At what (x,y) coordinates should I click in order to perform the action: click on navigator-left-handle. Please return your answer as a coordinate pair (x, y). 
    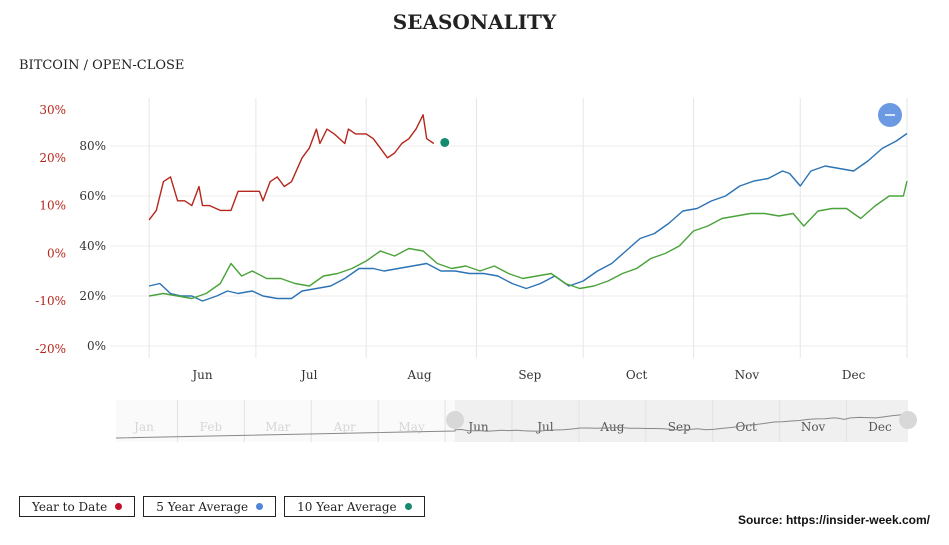
    Looking at the image, I should click on (455, 420).